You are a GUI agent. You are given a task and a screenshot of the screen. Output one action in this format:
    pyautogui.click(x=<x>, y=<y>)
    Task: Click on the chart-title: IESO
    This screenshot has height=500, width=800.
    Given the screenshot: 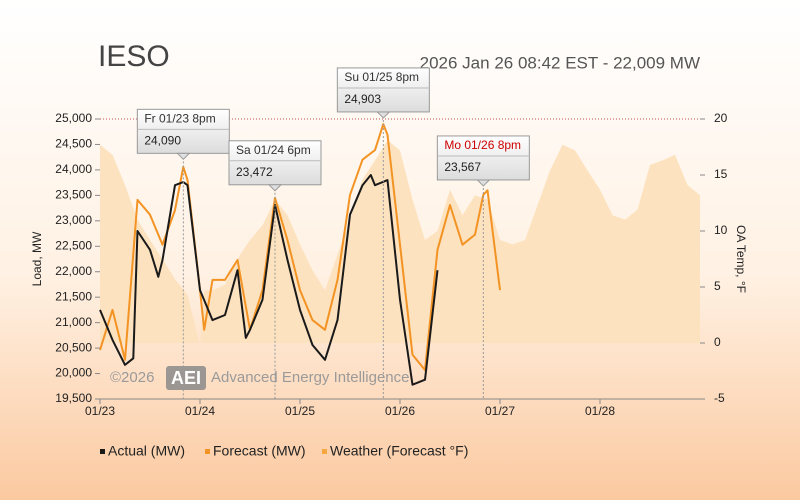 What is the action you would take?
    pyautogui.click(x=134, y=56)
    